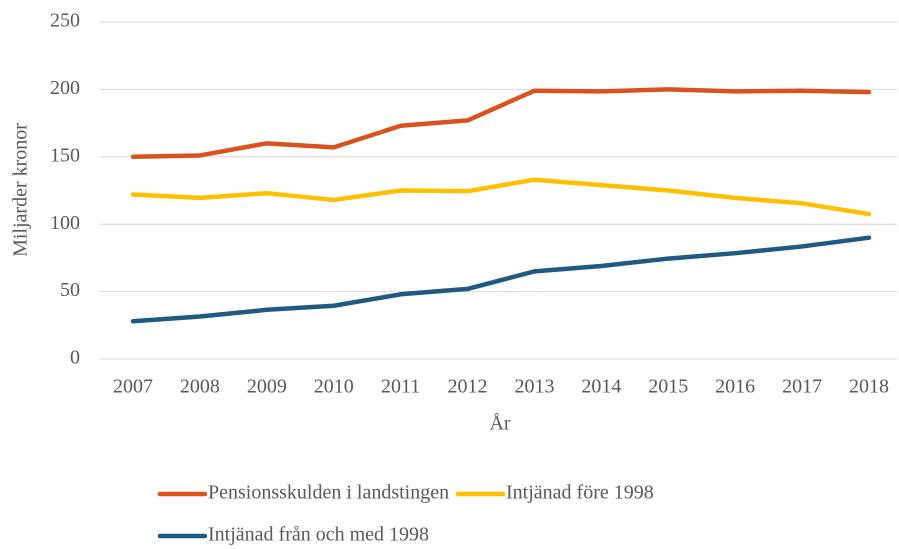 This screenshot has width=899, height=549. What do you see at coordinates (200, 387) in the screenshot?
I see `x-tick-label: 2008` at bounding box center [200, 387].